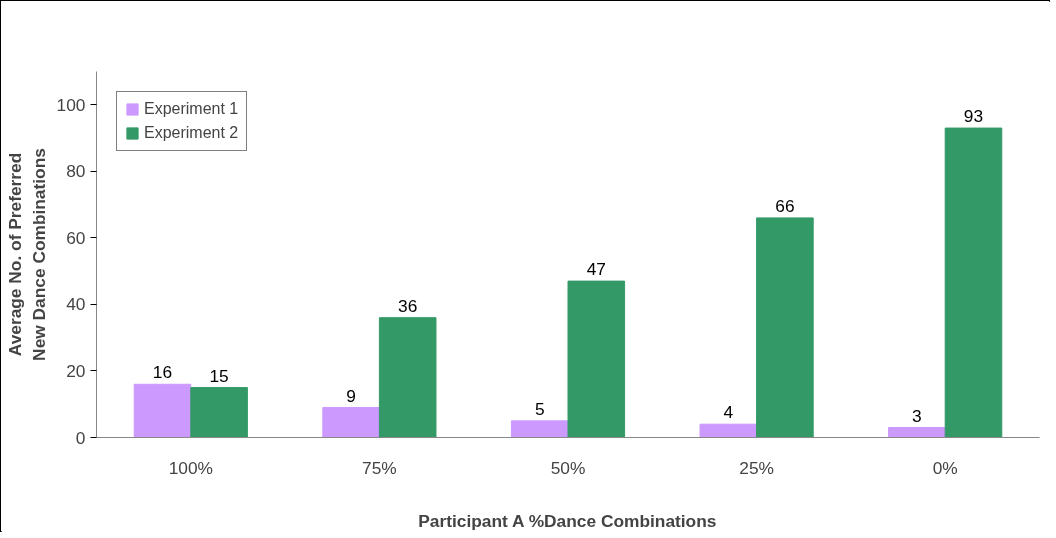 This screenshot has height=538, width=1056. What do you see at coordinates (379, 467) in the screenshot?
I see `x-tick-label: 75%` at bounding box center [379, 467].